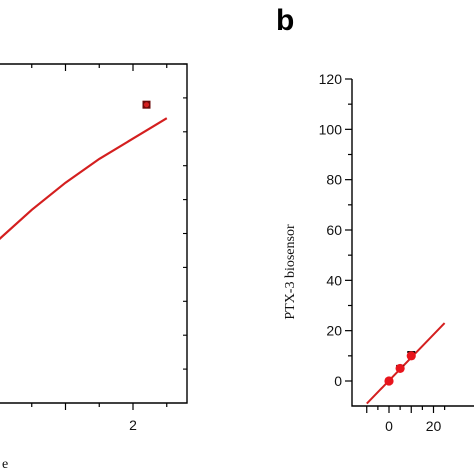 Image resolution: width=474 pixels, height=474 pixels. I want to click on panel-b-xtick-label: 0, so click(389, 426).